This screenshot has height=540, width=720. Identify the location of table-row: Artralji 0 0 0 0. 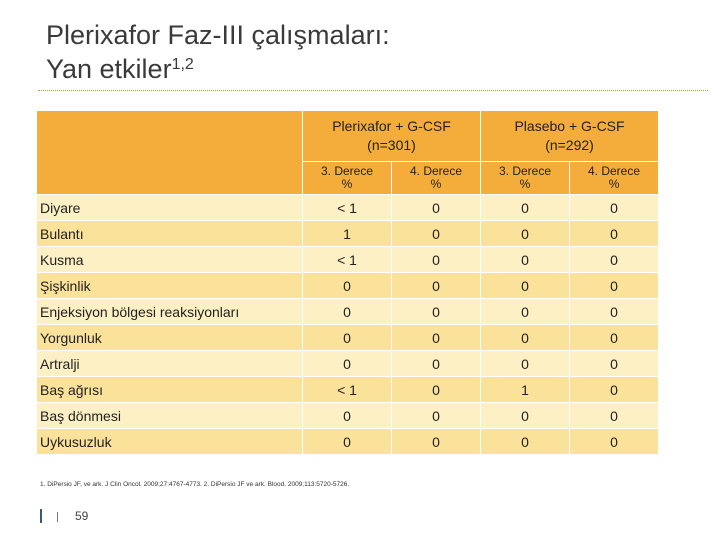
(348, 363).